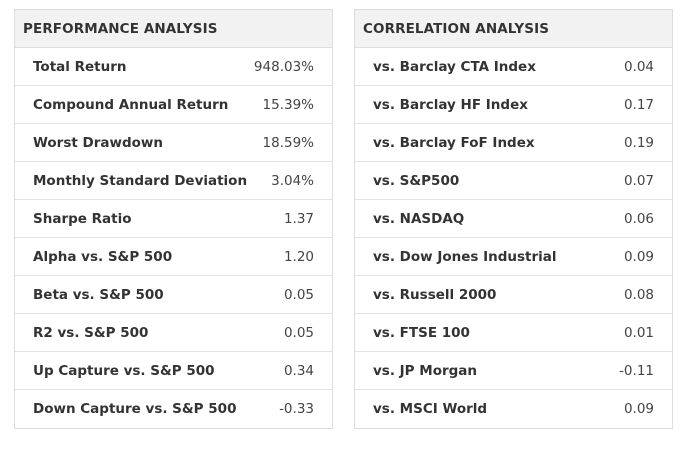 This screenshot has height=454, width=692. I want to click on metric-value: 15.39%, so click(288, 104).